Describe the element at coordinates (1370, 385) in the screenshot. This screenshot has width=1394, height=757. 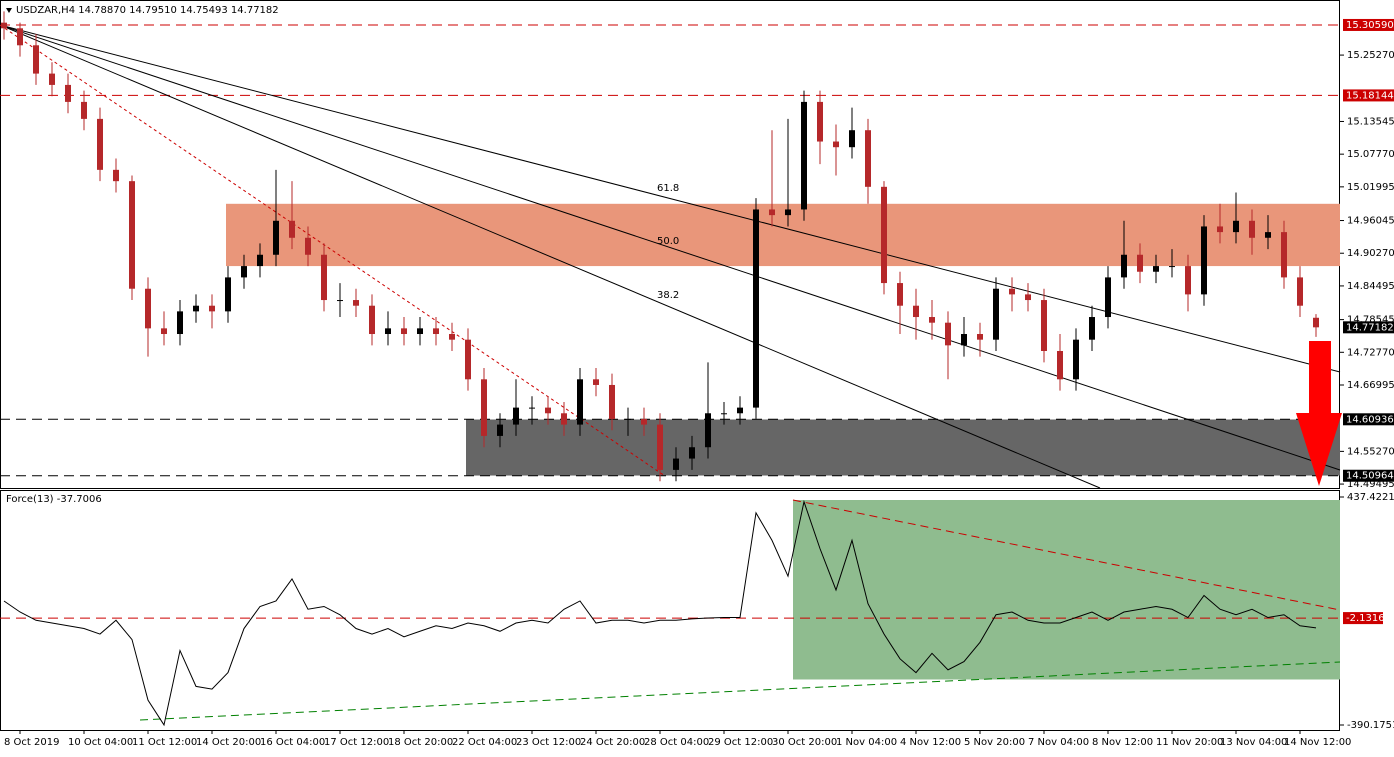
I see `y-tick-label: 14.66995` at that location.